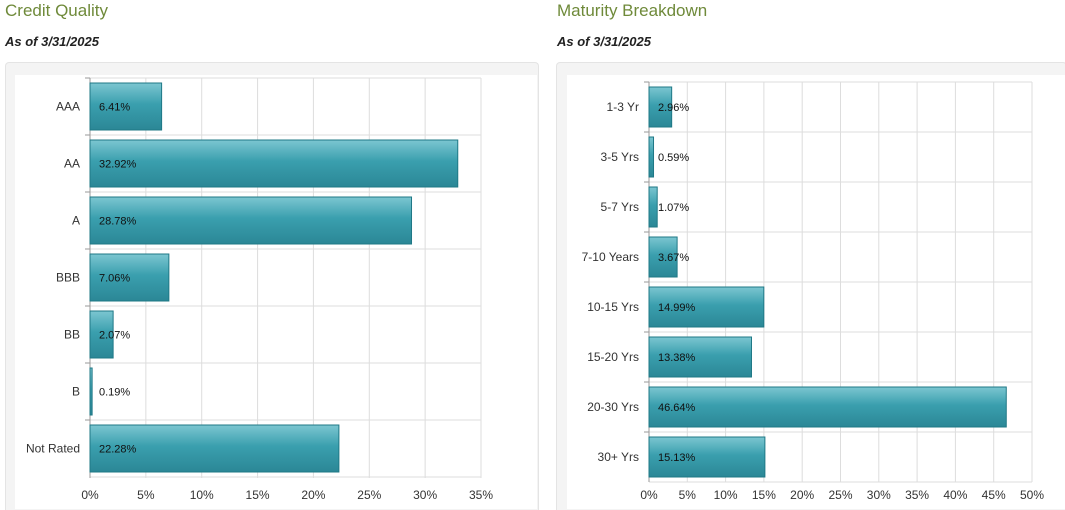  Describe the element at coordinates (623, 107) in the screenshot. I see `maturity-breakdown-category-label: 1-3 Yr` at that location.